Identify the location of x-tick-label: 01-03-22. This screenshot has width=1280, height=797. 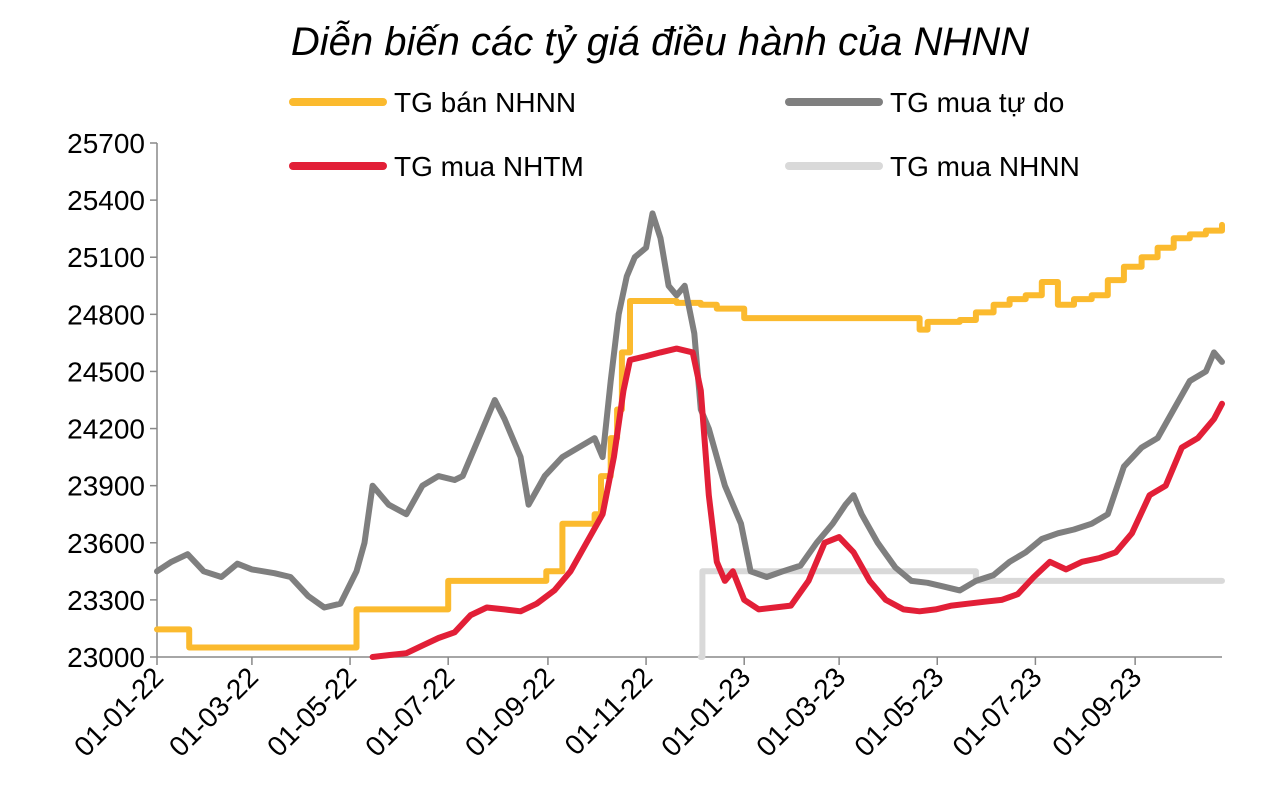
(213, 711).